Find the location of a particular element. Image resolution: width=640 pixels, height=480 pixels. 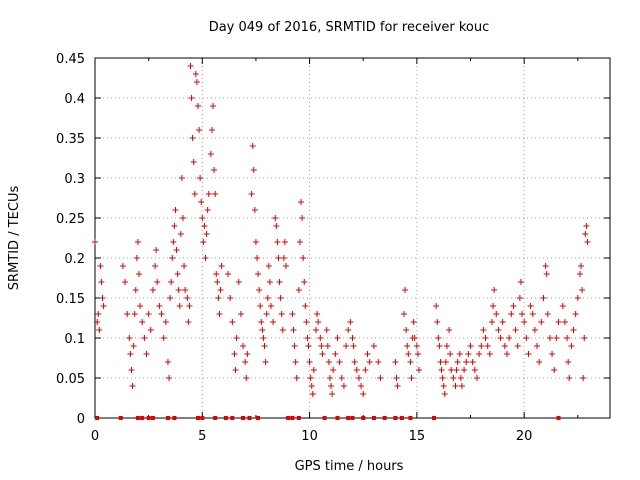

x-tick-label: 5 is located at coordinates (202, 436).